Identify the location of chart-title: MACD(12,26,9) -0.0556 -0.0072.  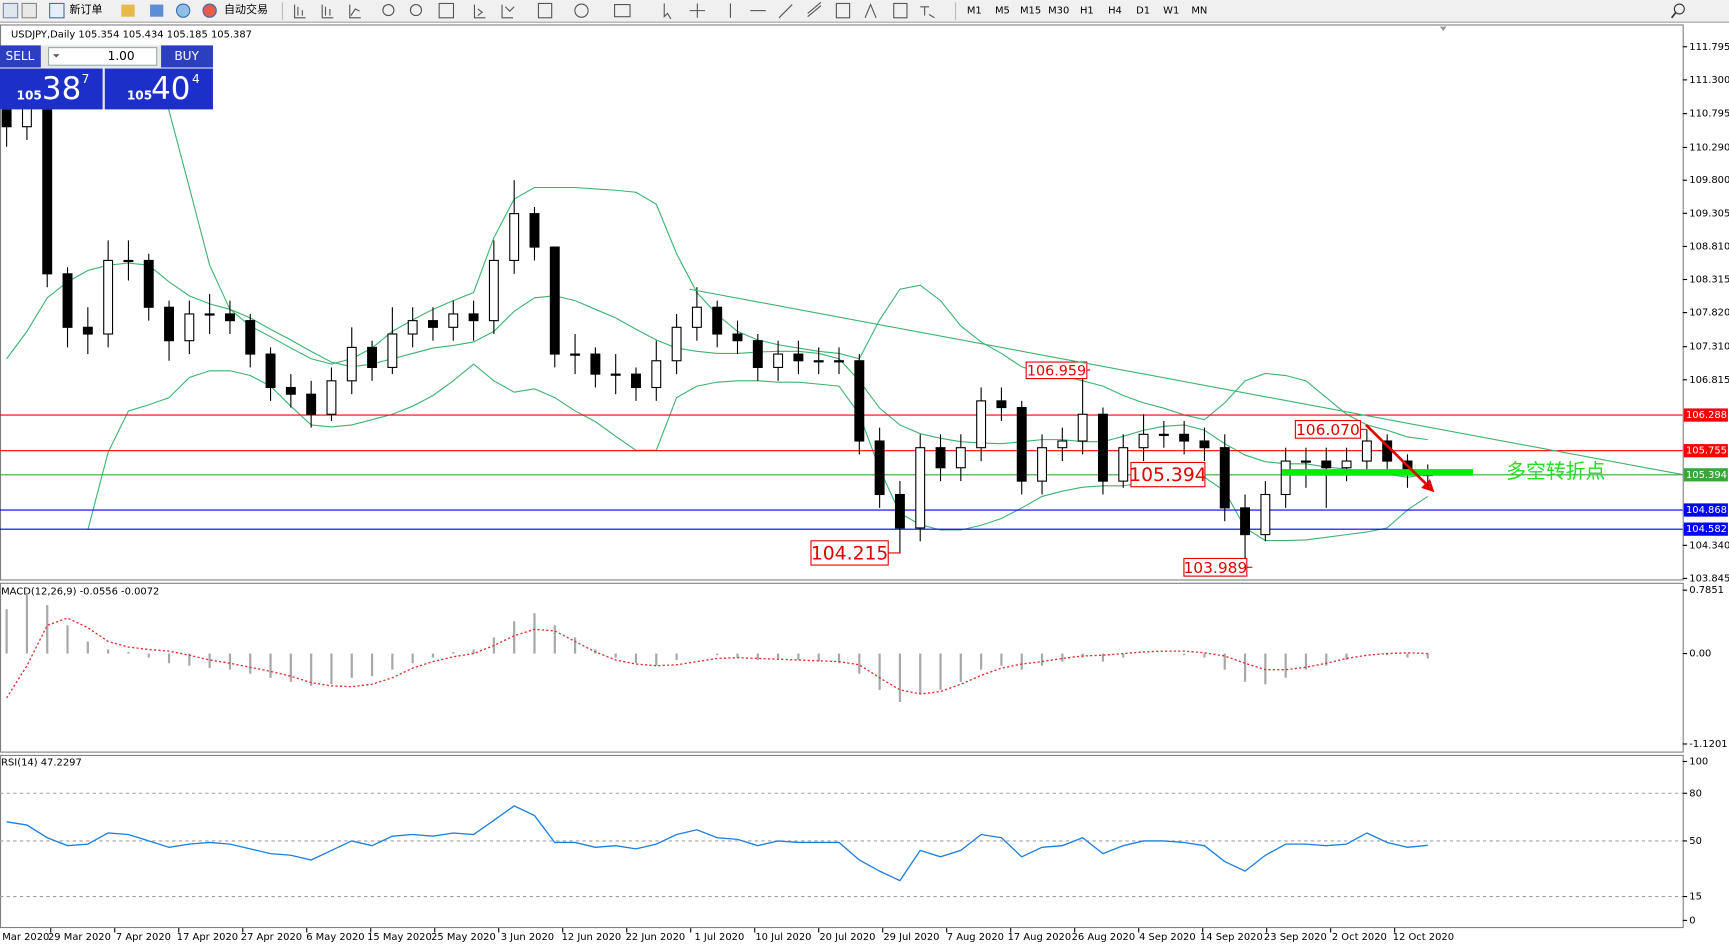
(80, 592).